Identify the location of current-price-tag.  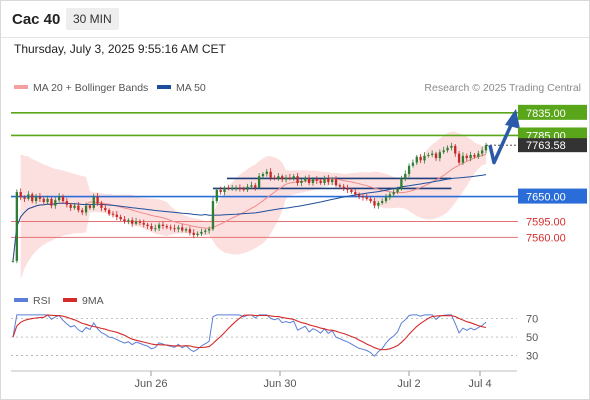
(552, 145).